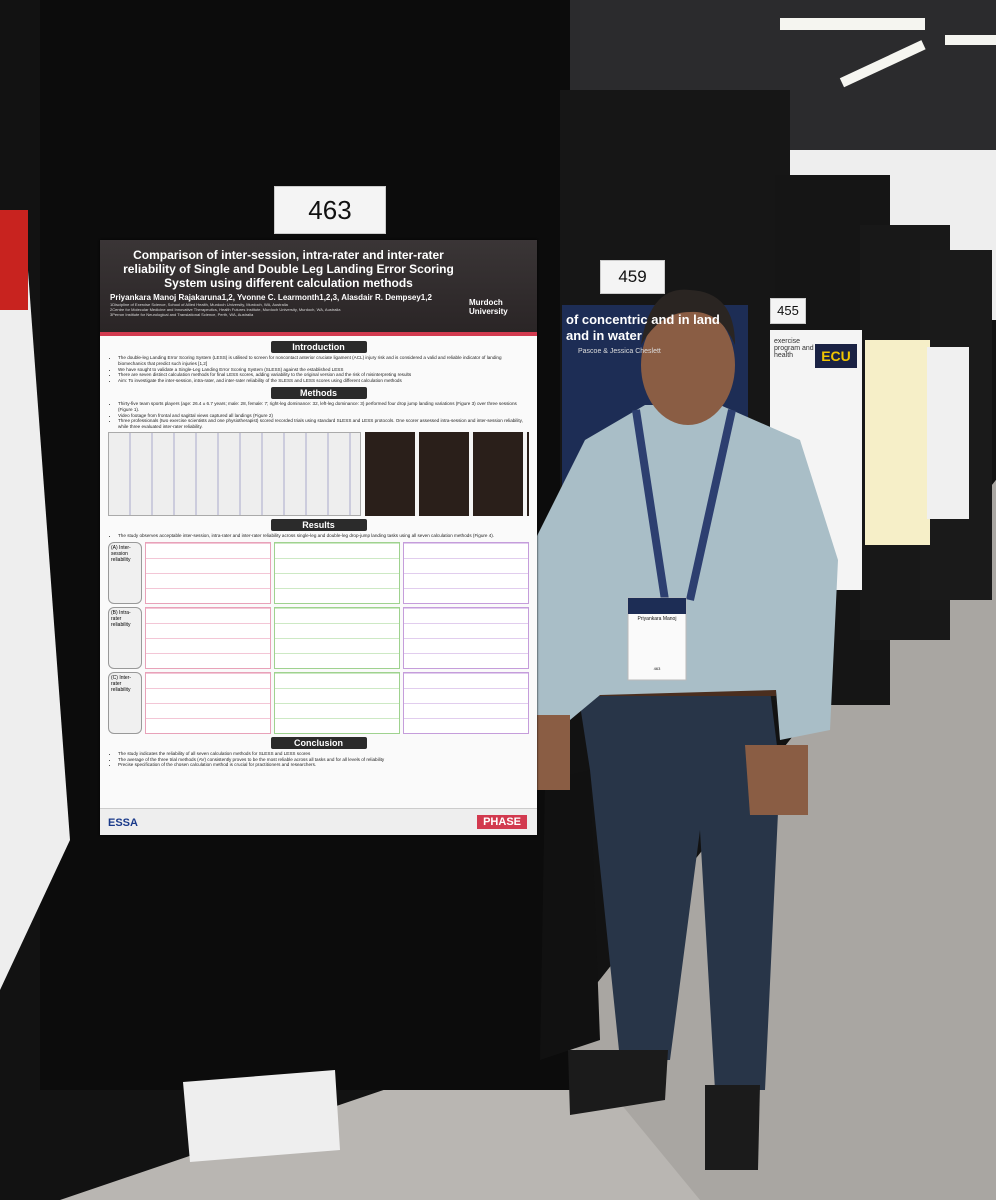 This screenshot has height=1200, width=996. I want to click on lanyard, so click(684, 505).